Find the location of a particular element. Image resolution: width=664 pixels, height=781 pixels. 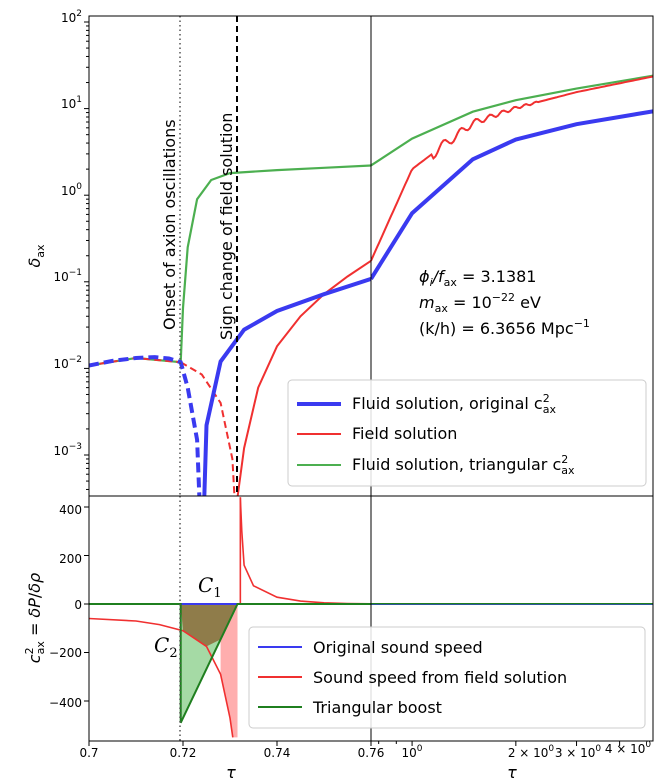

series-line-field-sound-speed-positive is located at coordinates (305, 551).